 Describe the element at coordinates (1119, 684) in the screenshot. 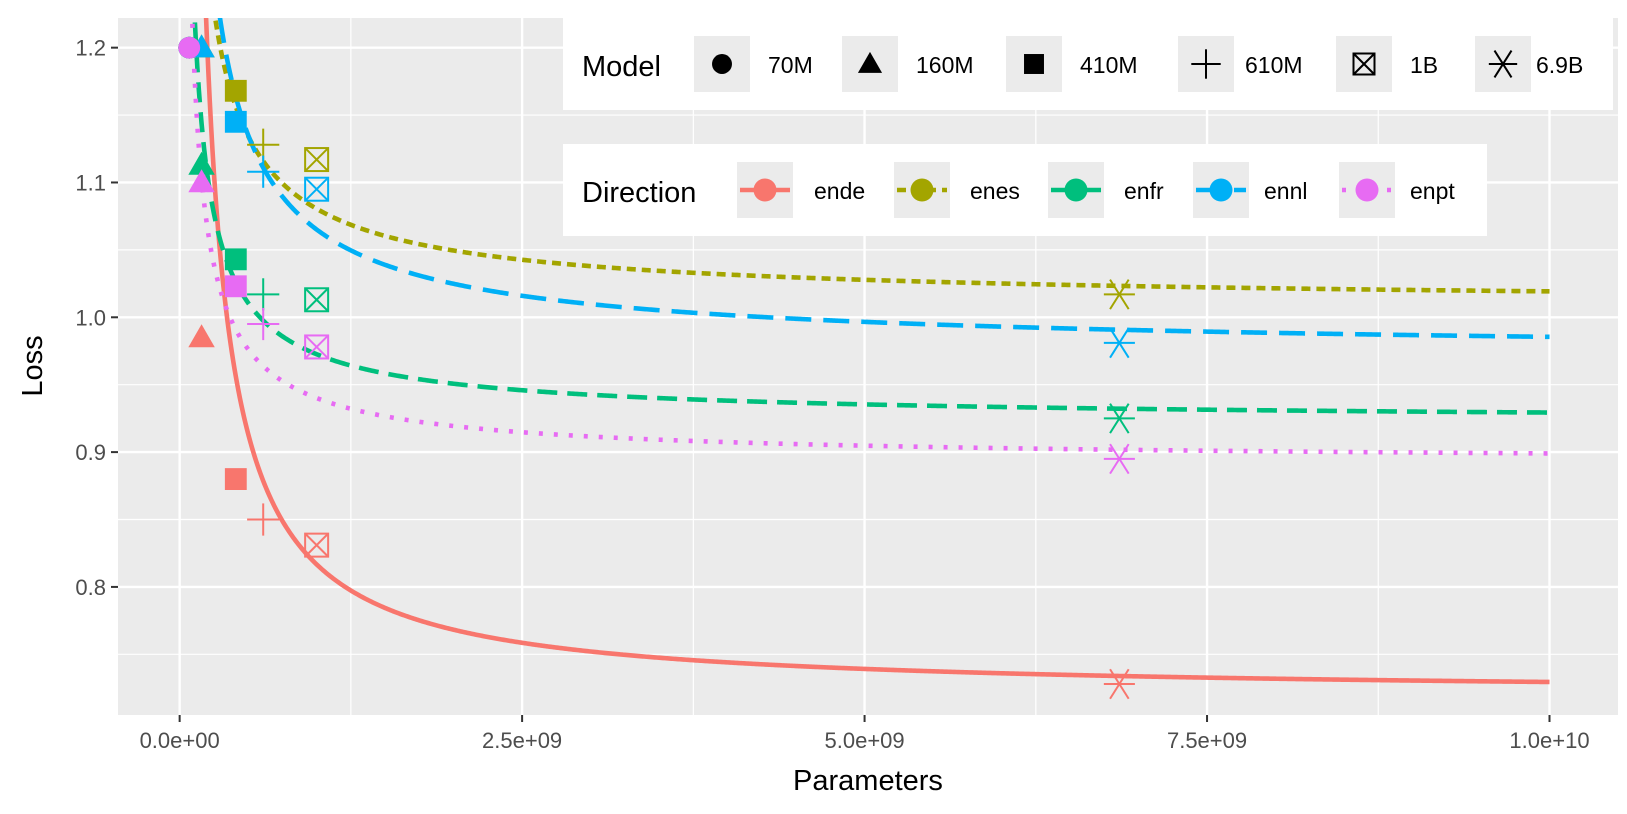

I see `point-ende-6.9B` at that location.